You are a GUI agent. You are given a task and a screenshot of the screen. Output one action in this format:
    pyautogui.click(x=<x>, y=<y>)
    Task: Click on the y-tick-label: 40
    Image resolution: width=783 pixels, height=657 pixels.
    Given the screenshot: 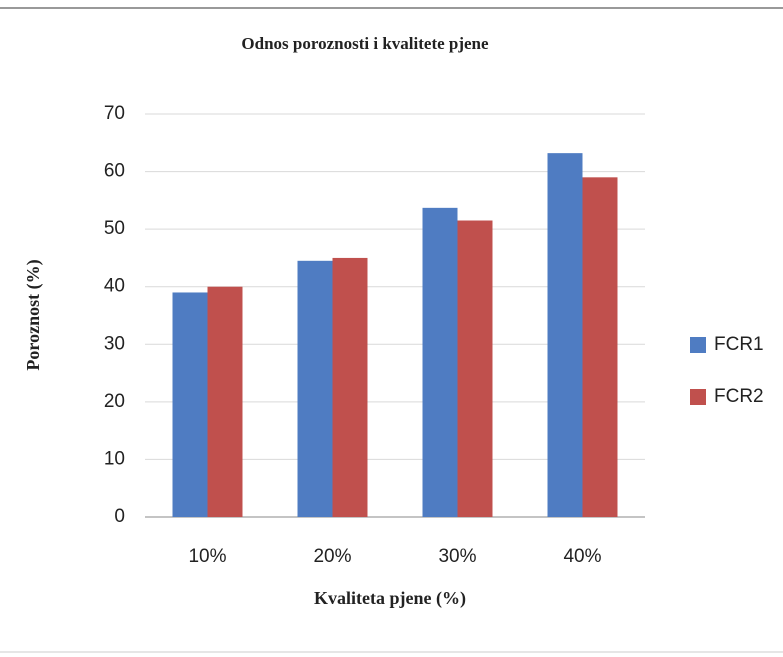 What is the action you would take?
    pyautogui.click(x=114, y=286)
    